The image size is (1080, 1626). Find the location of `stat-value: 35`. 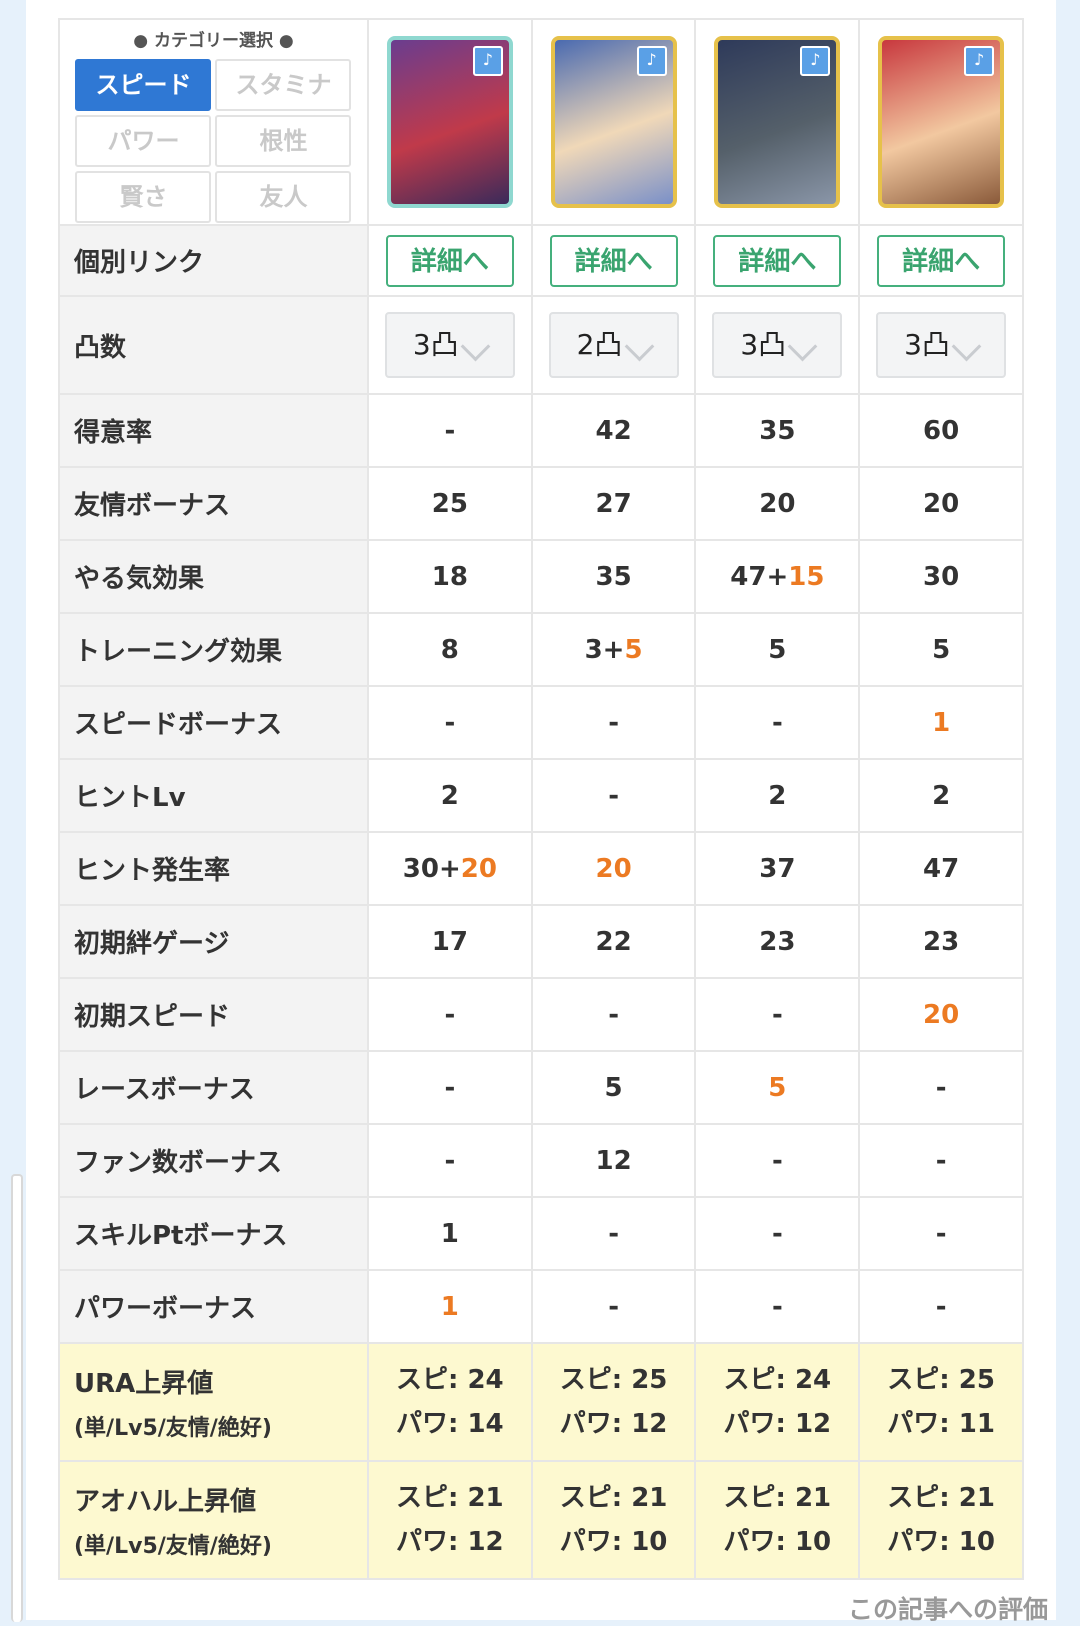

stat-value: 35 is located at coordinates (613, 576).